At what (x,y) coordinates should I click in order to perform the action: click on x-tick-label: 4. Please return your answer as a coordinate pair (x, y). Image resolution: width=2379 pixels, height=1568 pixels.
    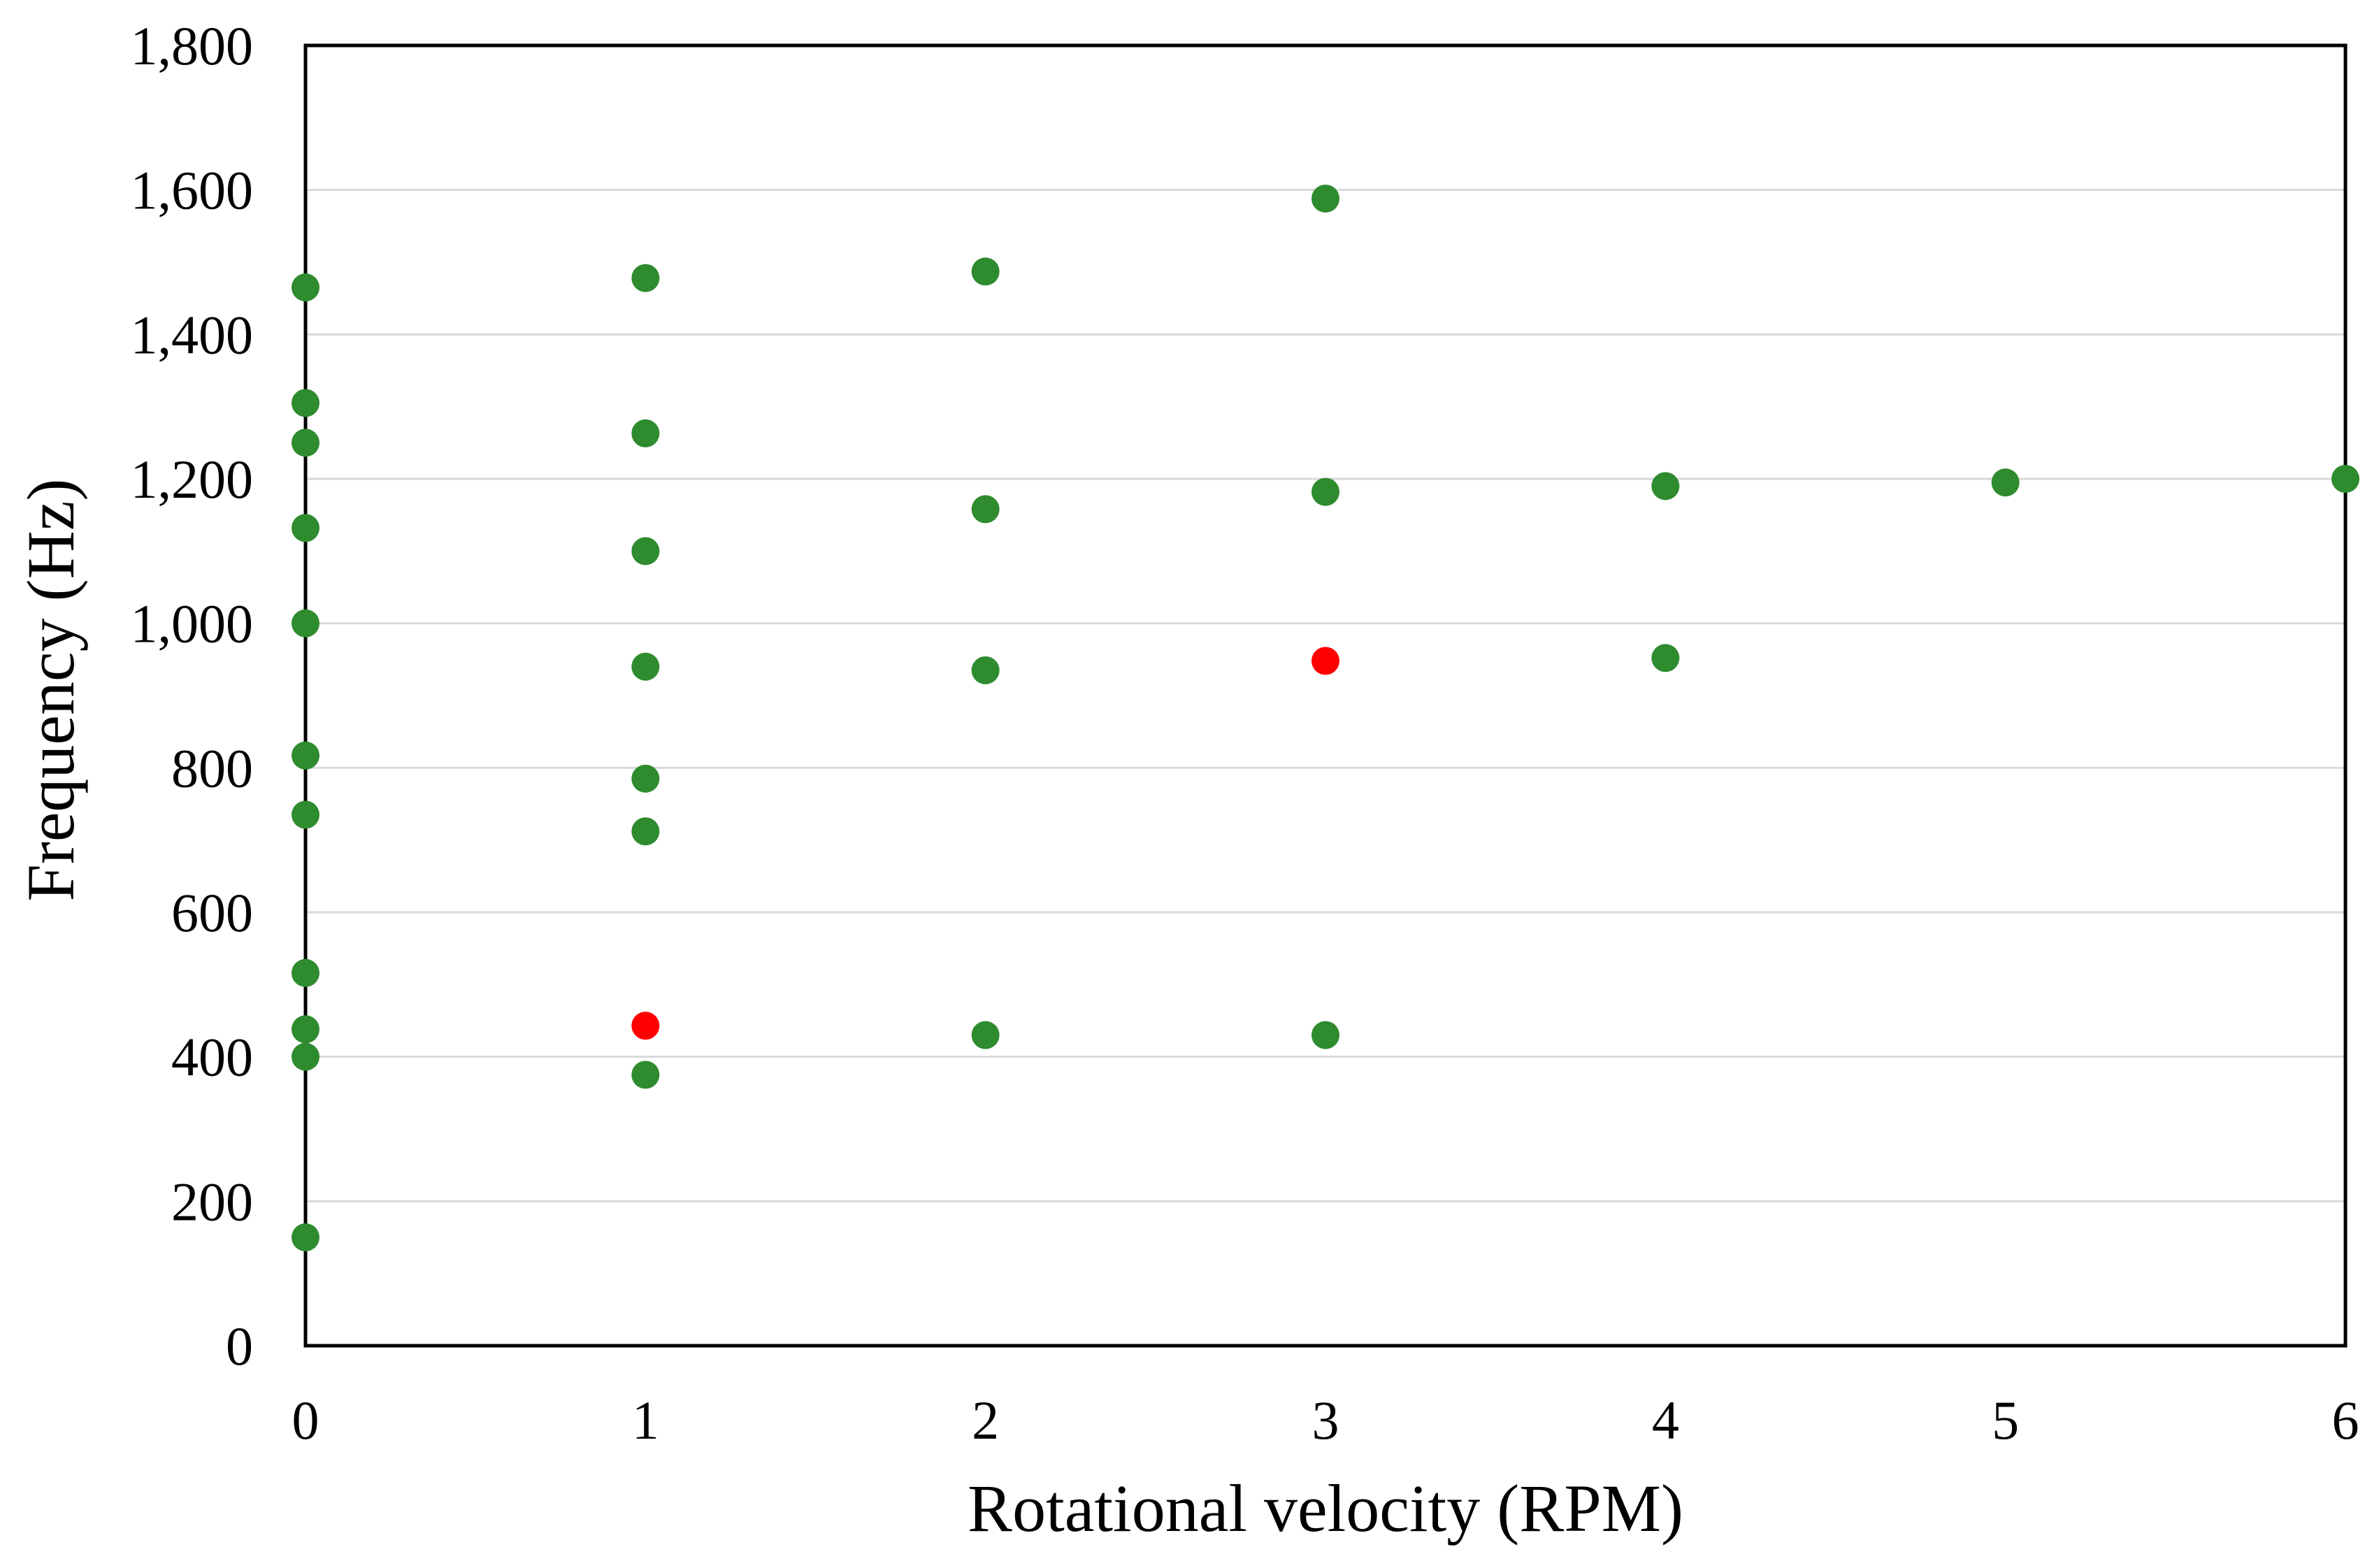
    Looking at the image, I should click on (1665, 1420).